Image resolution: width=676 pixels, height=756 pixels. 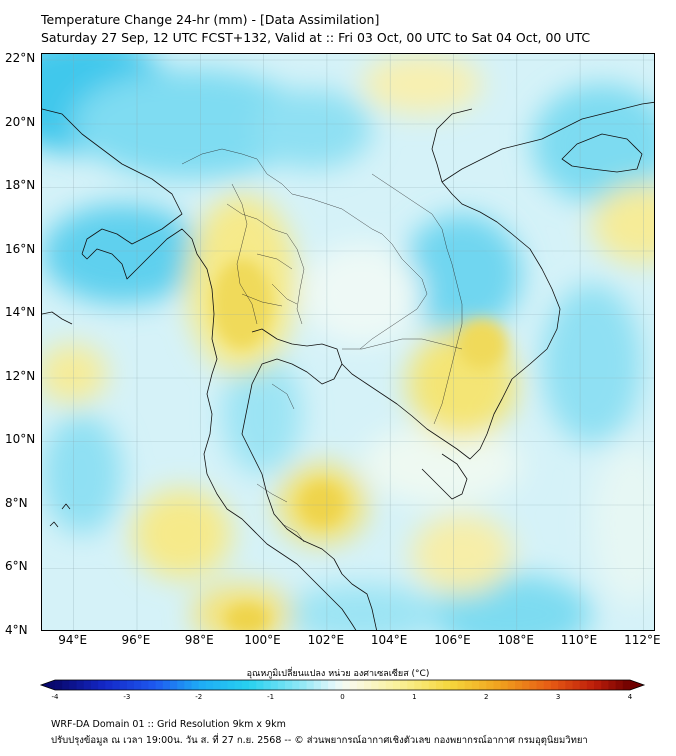 I want to click on lon-label: 96°E, so click(x=136, y=640).